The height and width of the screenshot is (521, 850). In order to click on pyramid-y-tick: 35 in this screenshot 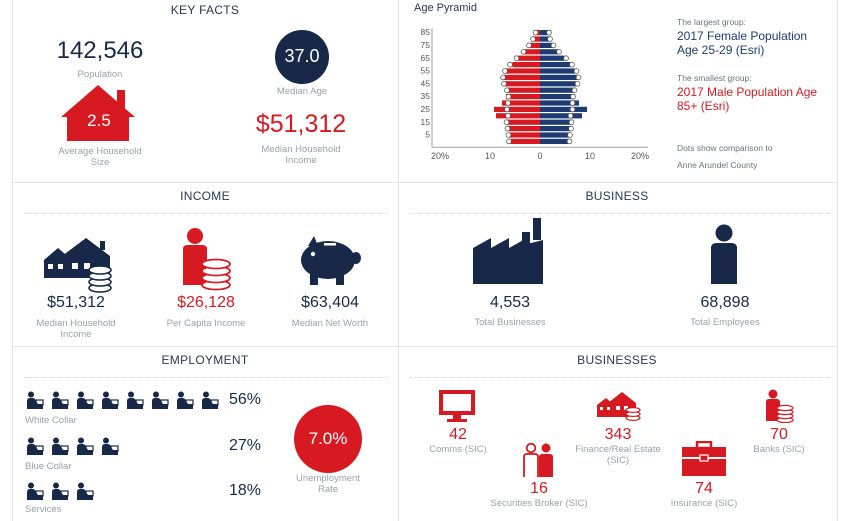, I will do `click(426, 96)`.